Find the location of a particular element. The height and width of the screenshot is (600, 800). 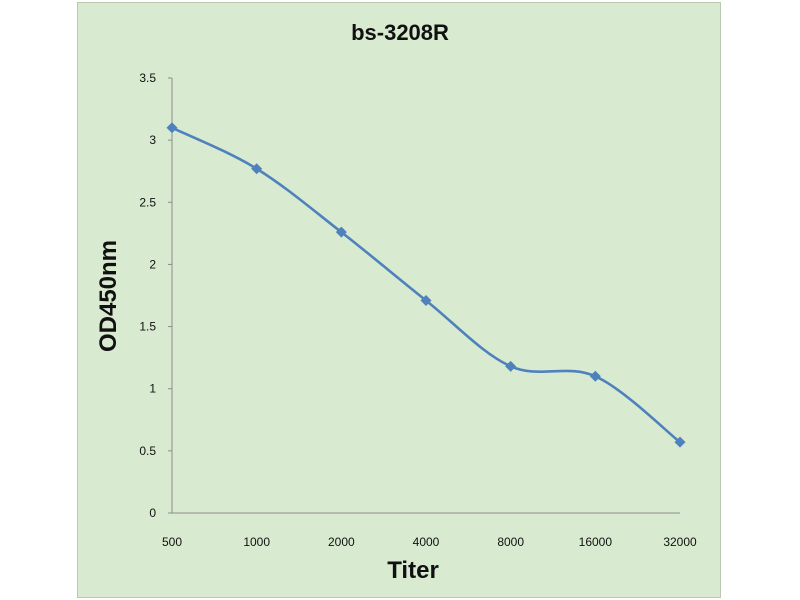

x-axis-title: Titer is located at coordinates (413, 570).